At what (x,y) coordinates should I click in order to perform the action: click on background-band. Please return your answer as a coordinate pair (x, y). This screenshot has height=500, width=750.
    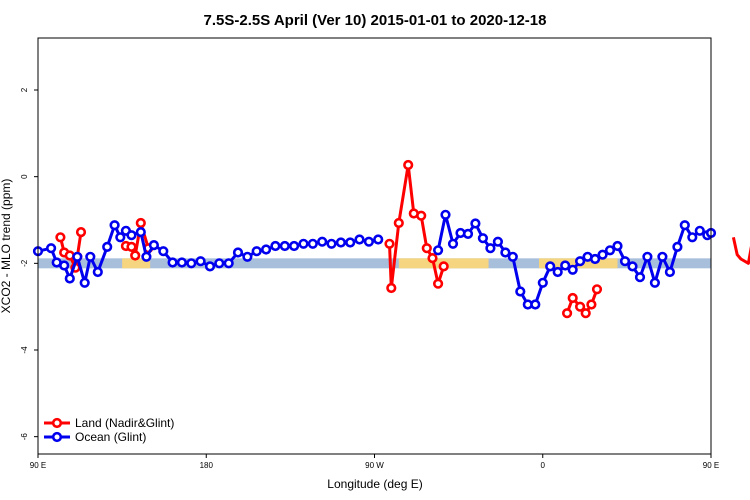
    Looking at the image, I should click on (374, 263).